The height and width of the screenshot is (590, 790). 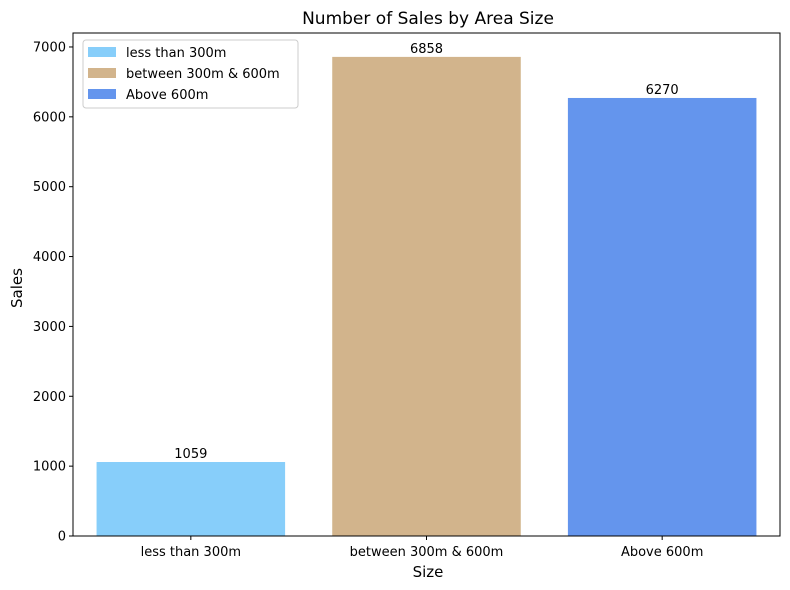 What do you see at coordinates (49, 467) in the screenshot?
I see `y-tick-label: 1000` at bounding box center [49, 467].